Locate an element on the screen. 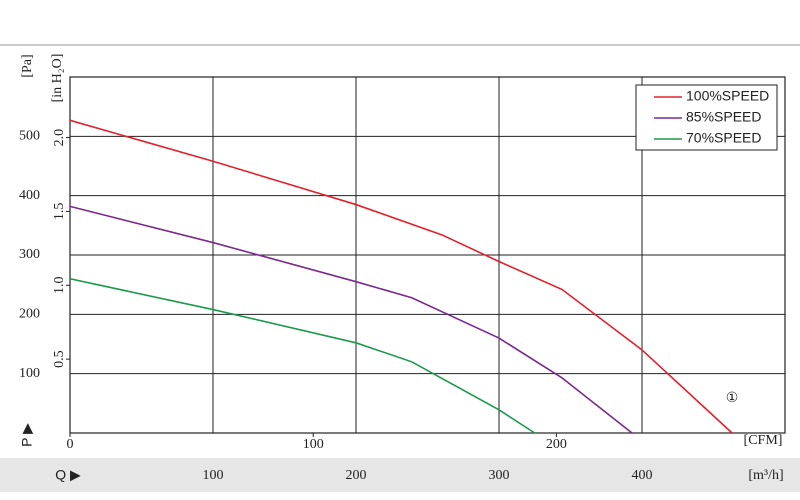 The height and width of the screenshot is (500, 800). y2-label: [in H₂O] is located at coordinates (57, 78).